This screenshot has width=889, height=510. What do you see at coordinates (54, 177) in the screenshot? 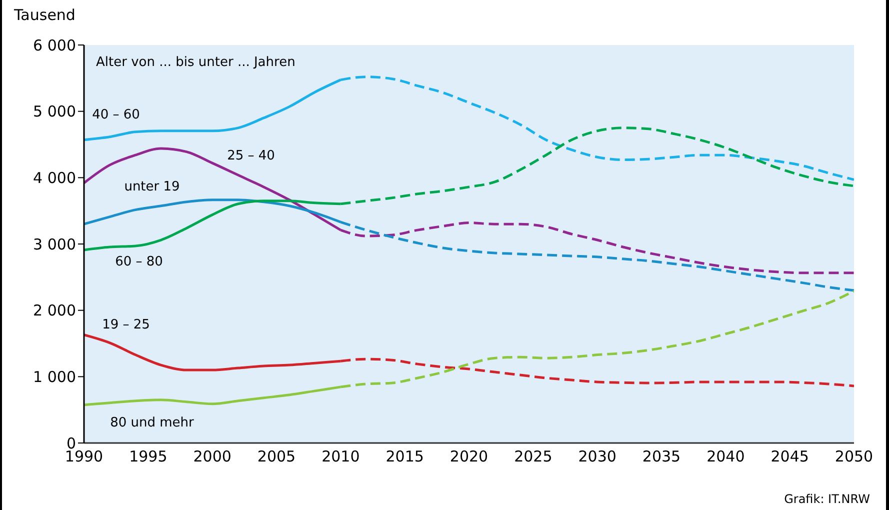
I see `y-tick-label: 4 000` at bounding box center [54, 177].